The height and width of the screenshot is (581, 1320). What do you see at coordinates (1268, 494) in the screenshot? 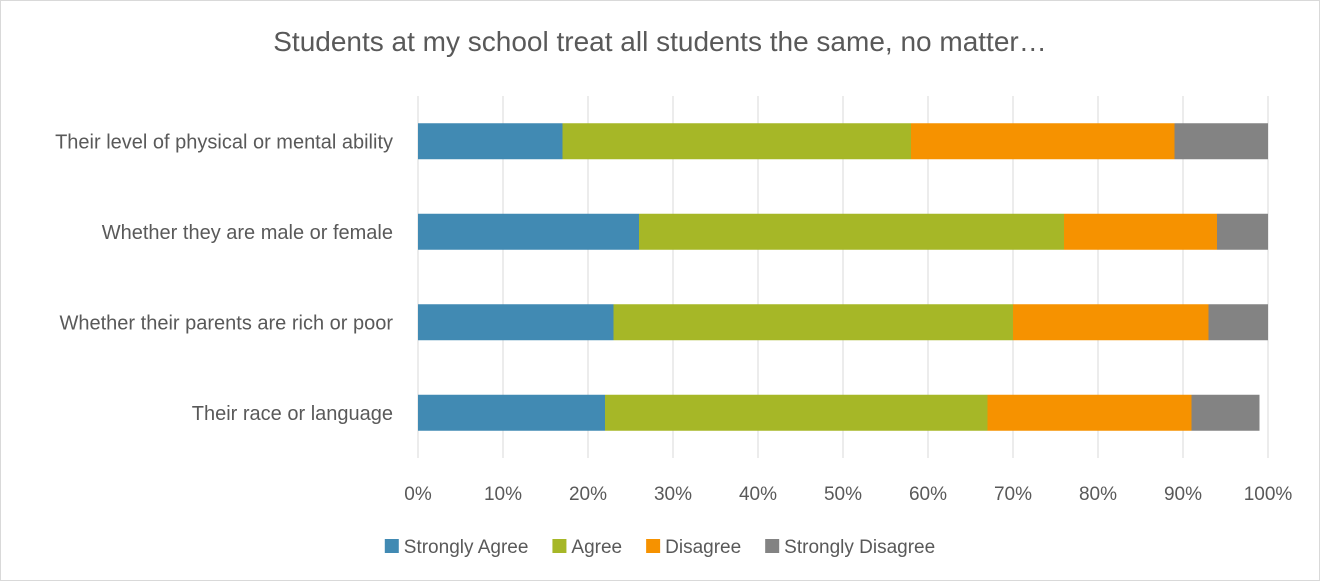
I see `x-tick-label: 100%` at bounding box center [1268, 494].